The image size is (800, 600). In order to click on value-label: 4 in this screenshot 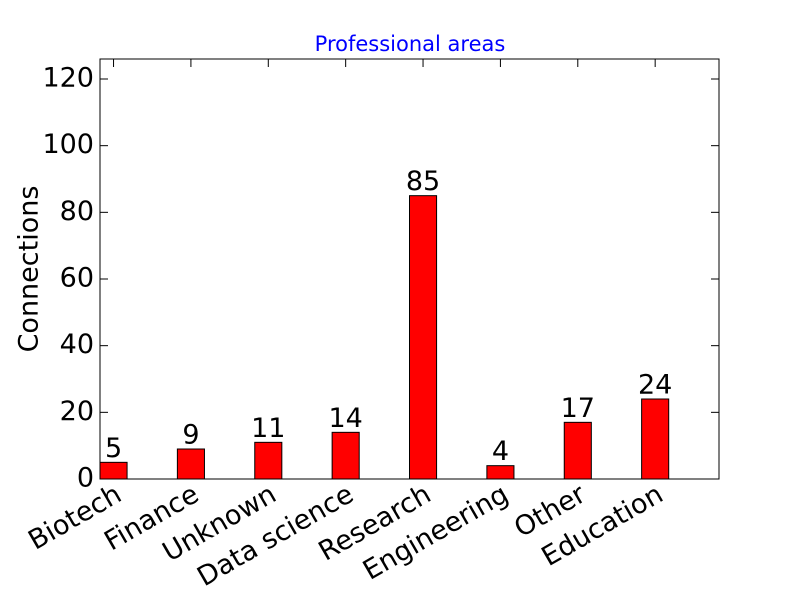, I will do `click(500, 451)`.